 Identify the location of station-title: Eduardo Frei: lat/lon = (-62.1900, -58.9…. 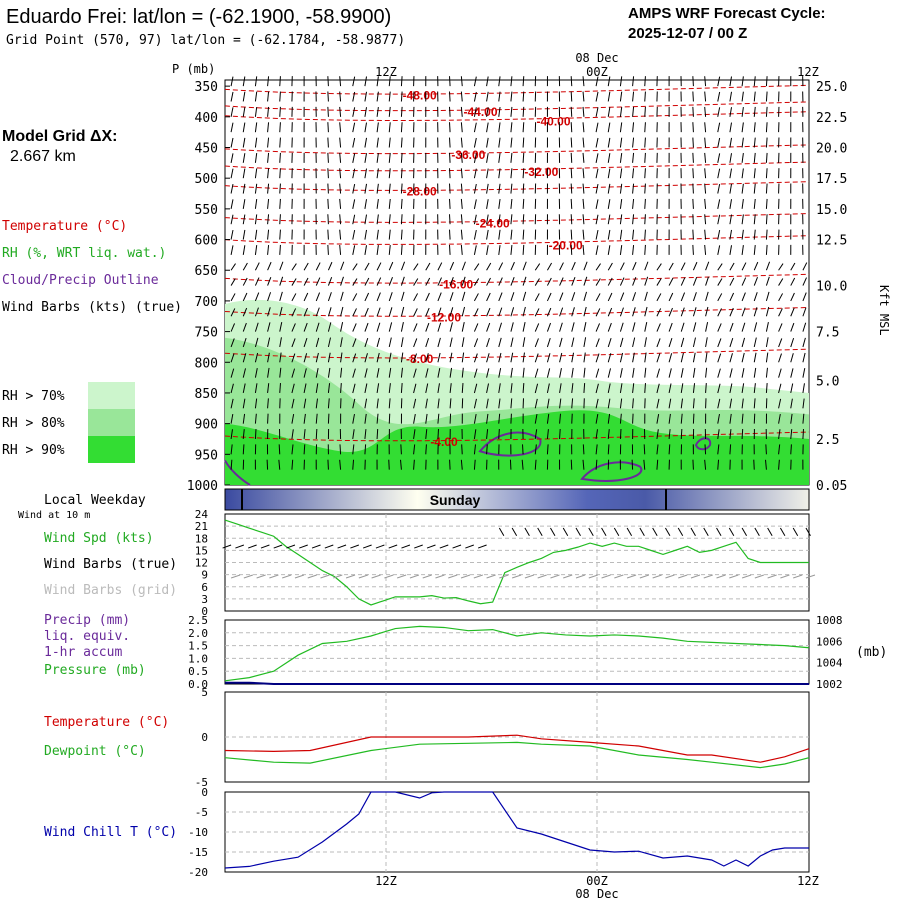
(198, 17).